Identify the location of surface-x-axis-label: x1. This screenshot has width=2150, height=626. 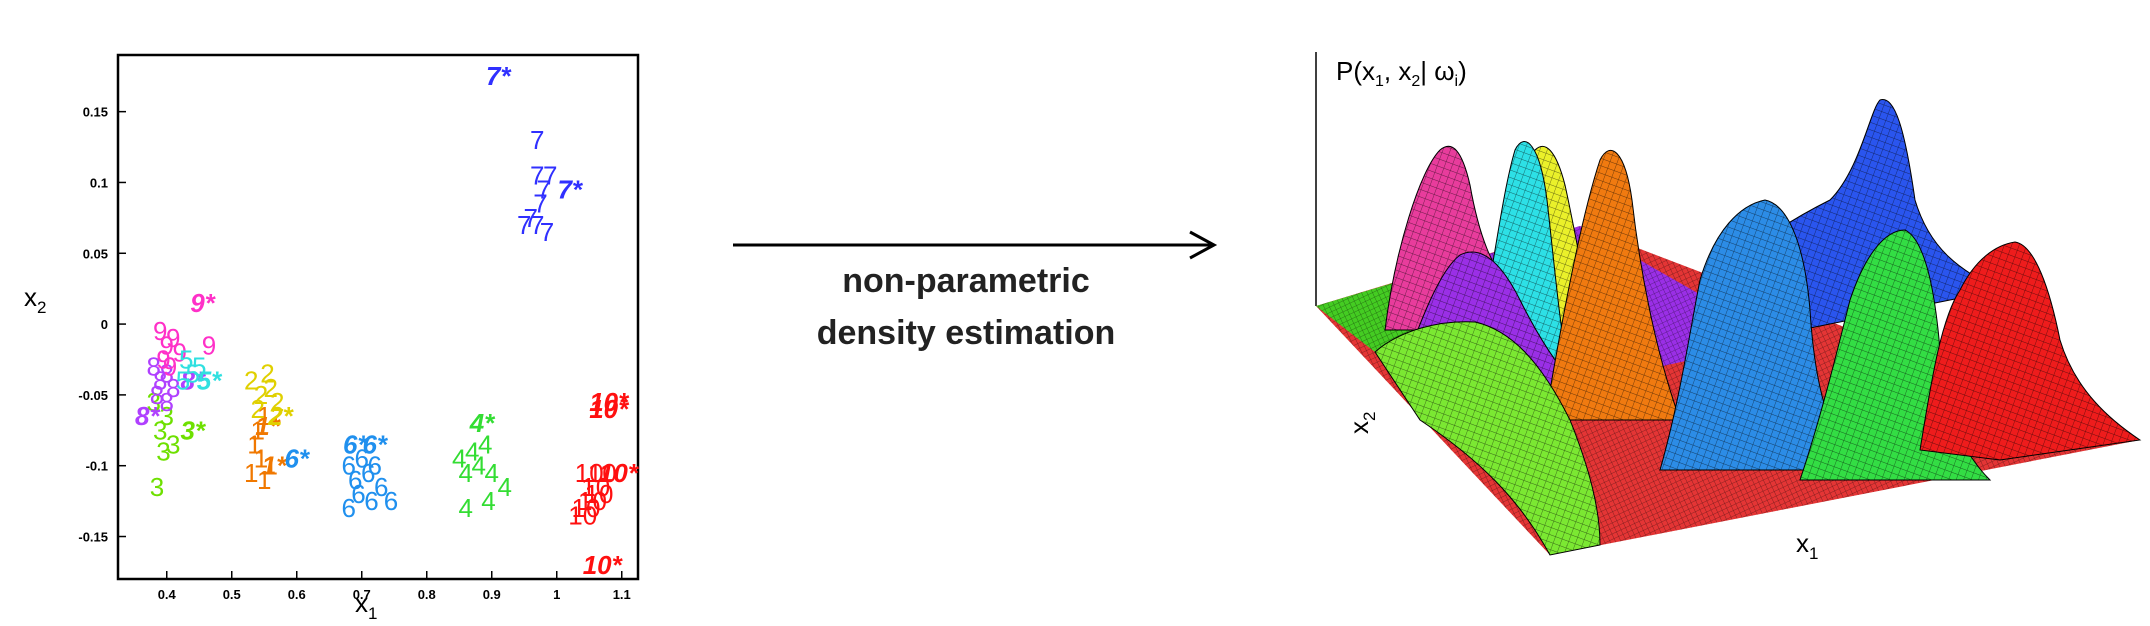
(1807, 545).